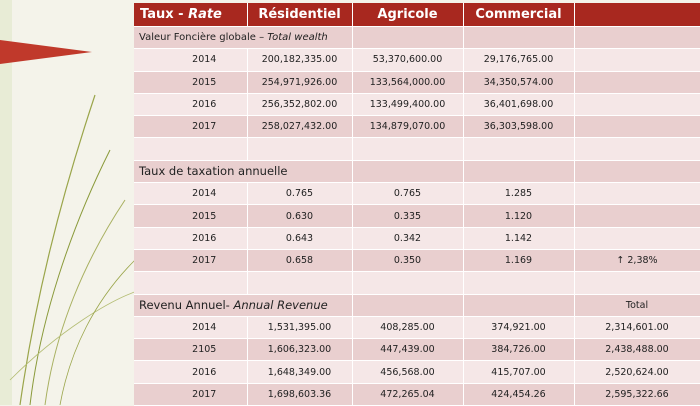 This screenshot has height=406, width=700. I want to click on header-empty, so click(637, 15).